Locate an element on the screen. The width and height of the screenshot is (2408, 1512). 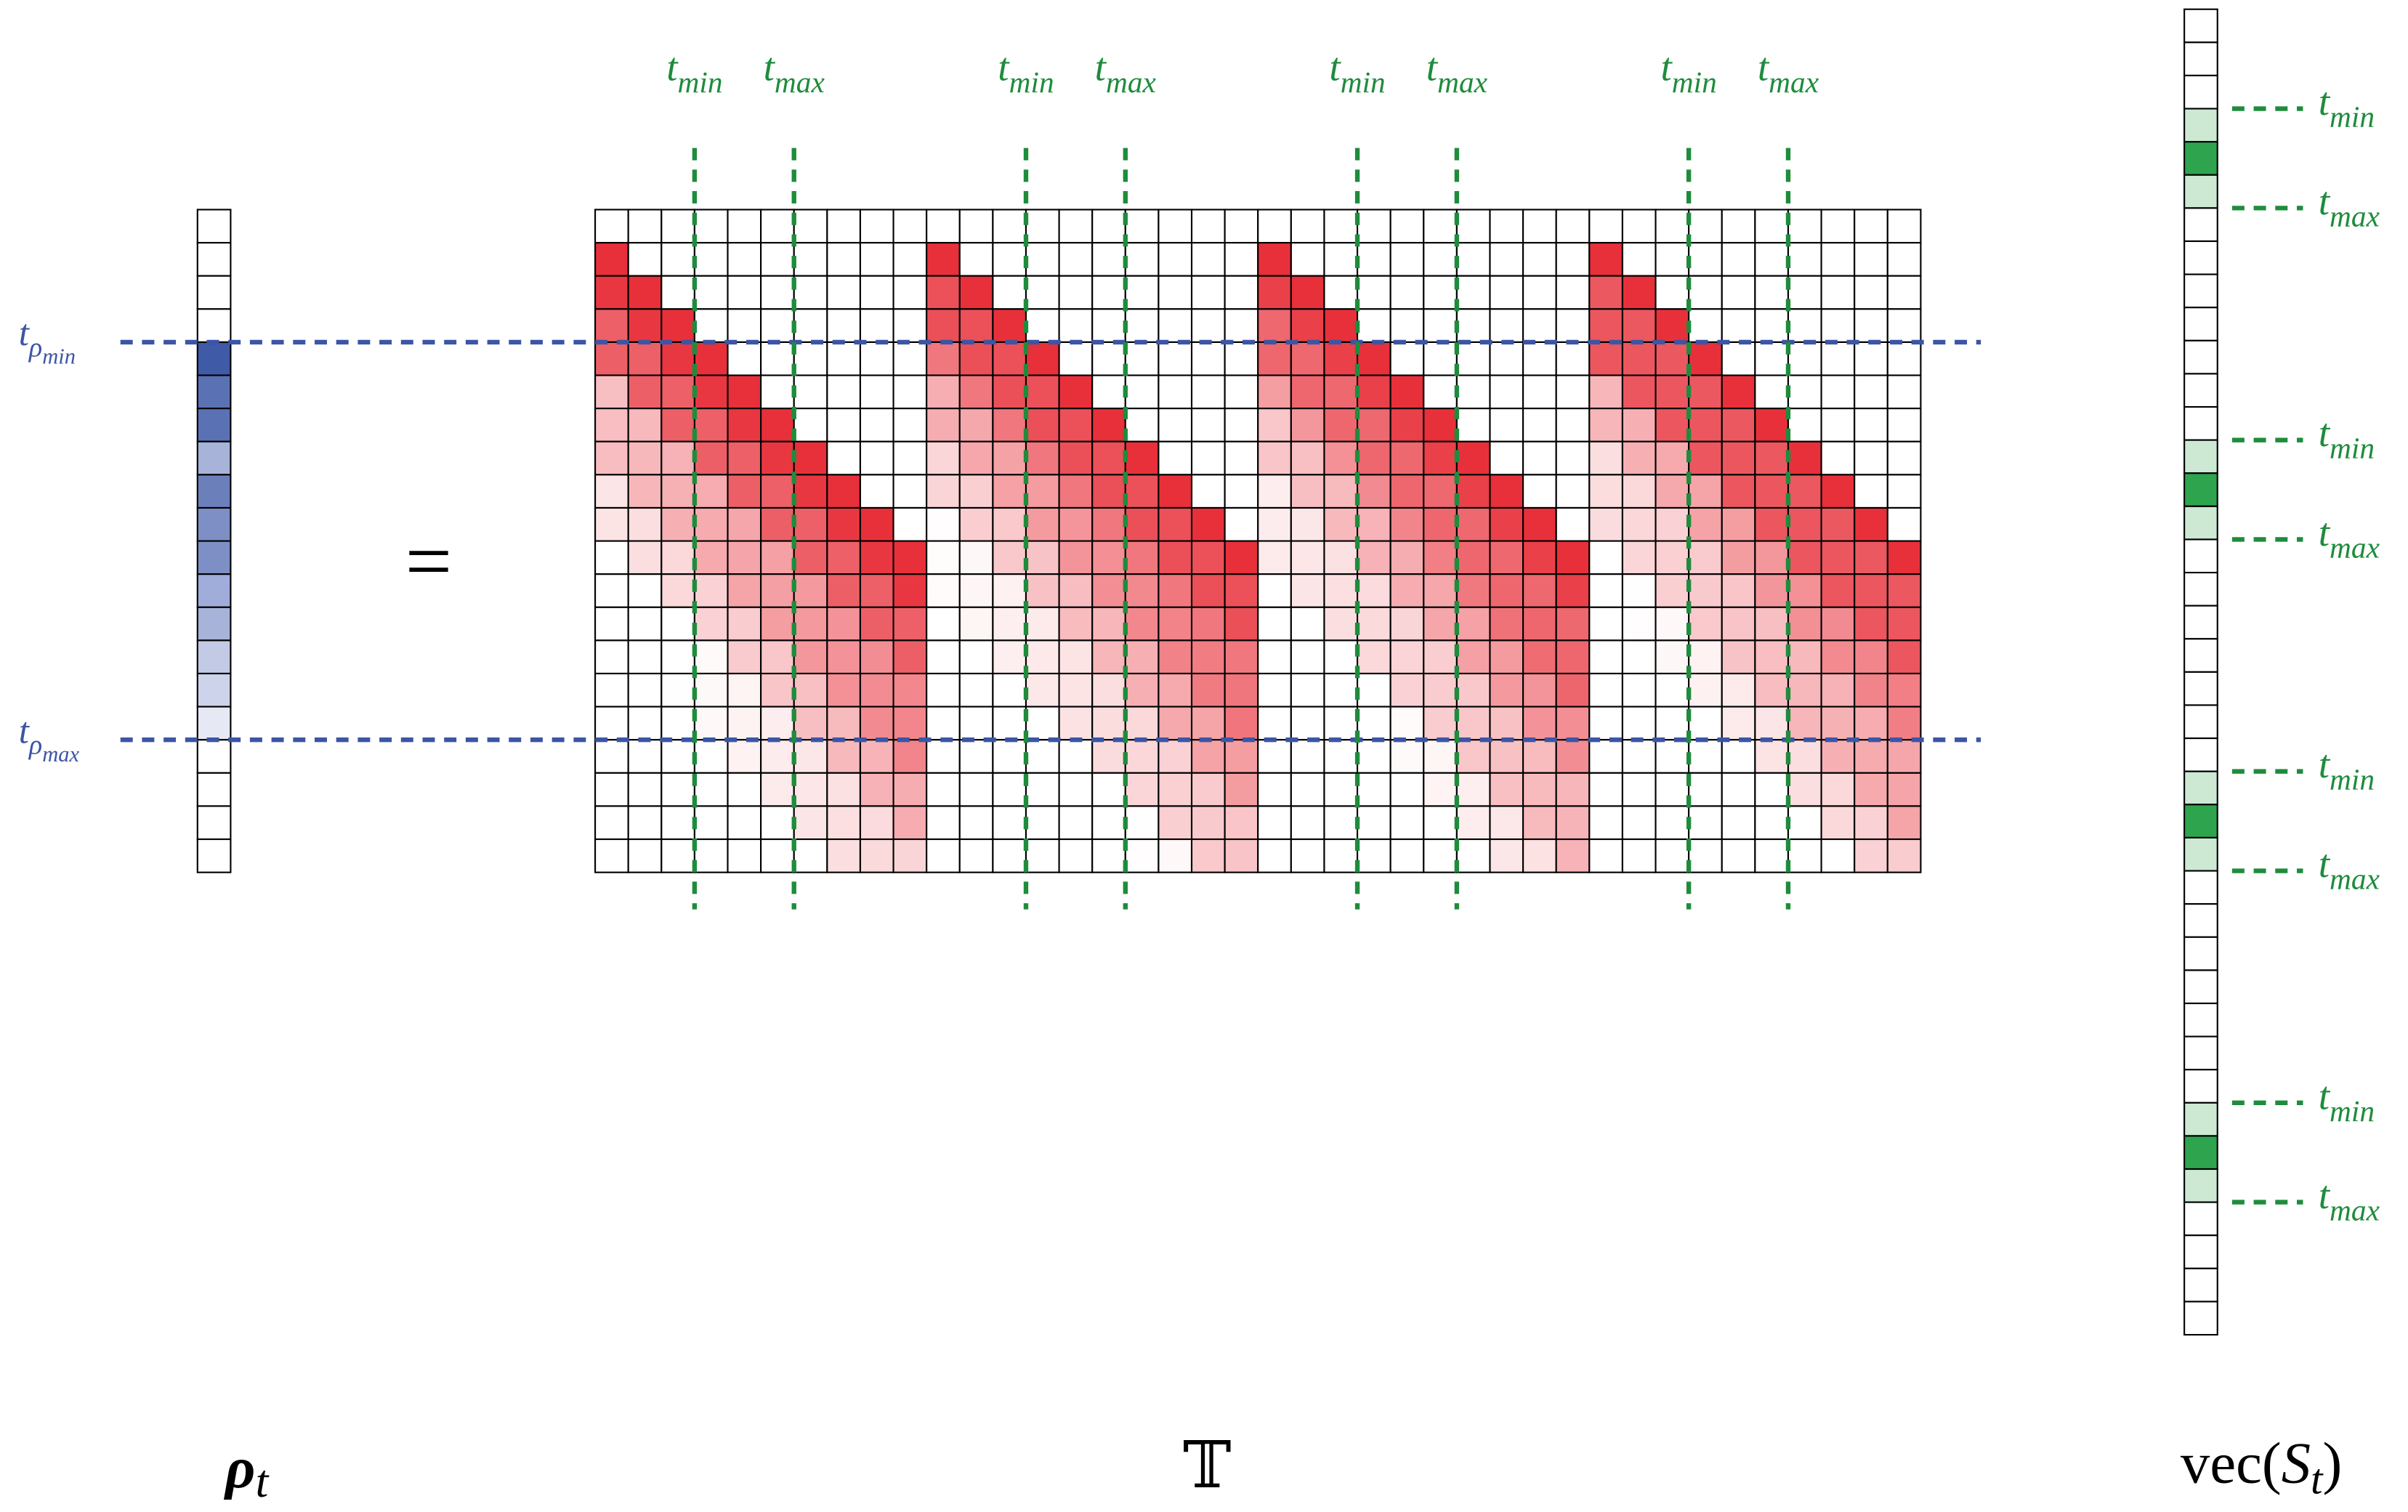
label-sub: max is located at coordinates (1794, 82).